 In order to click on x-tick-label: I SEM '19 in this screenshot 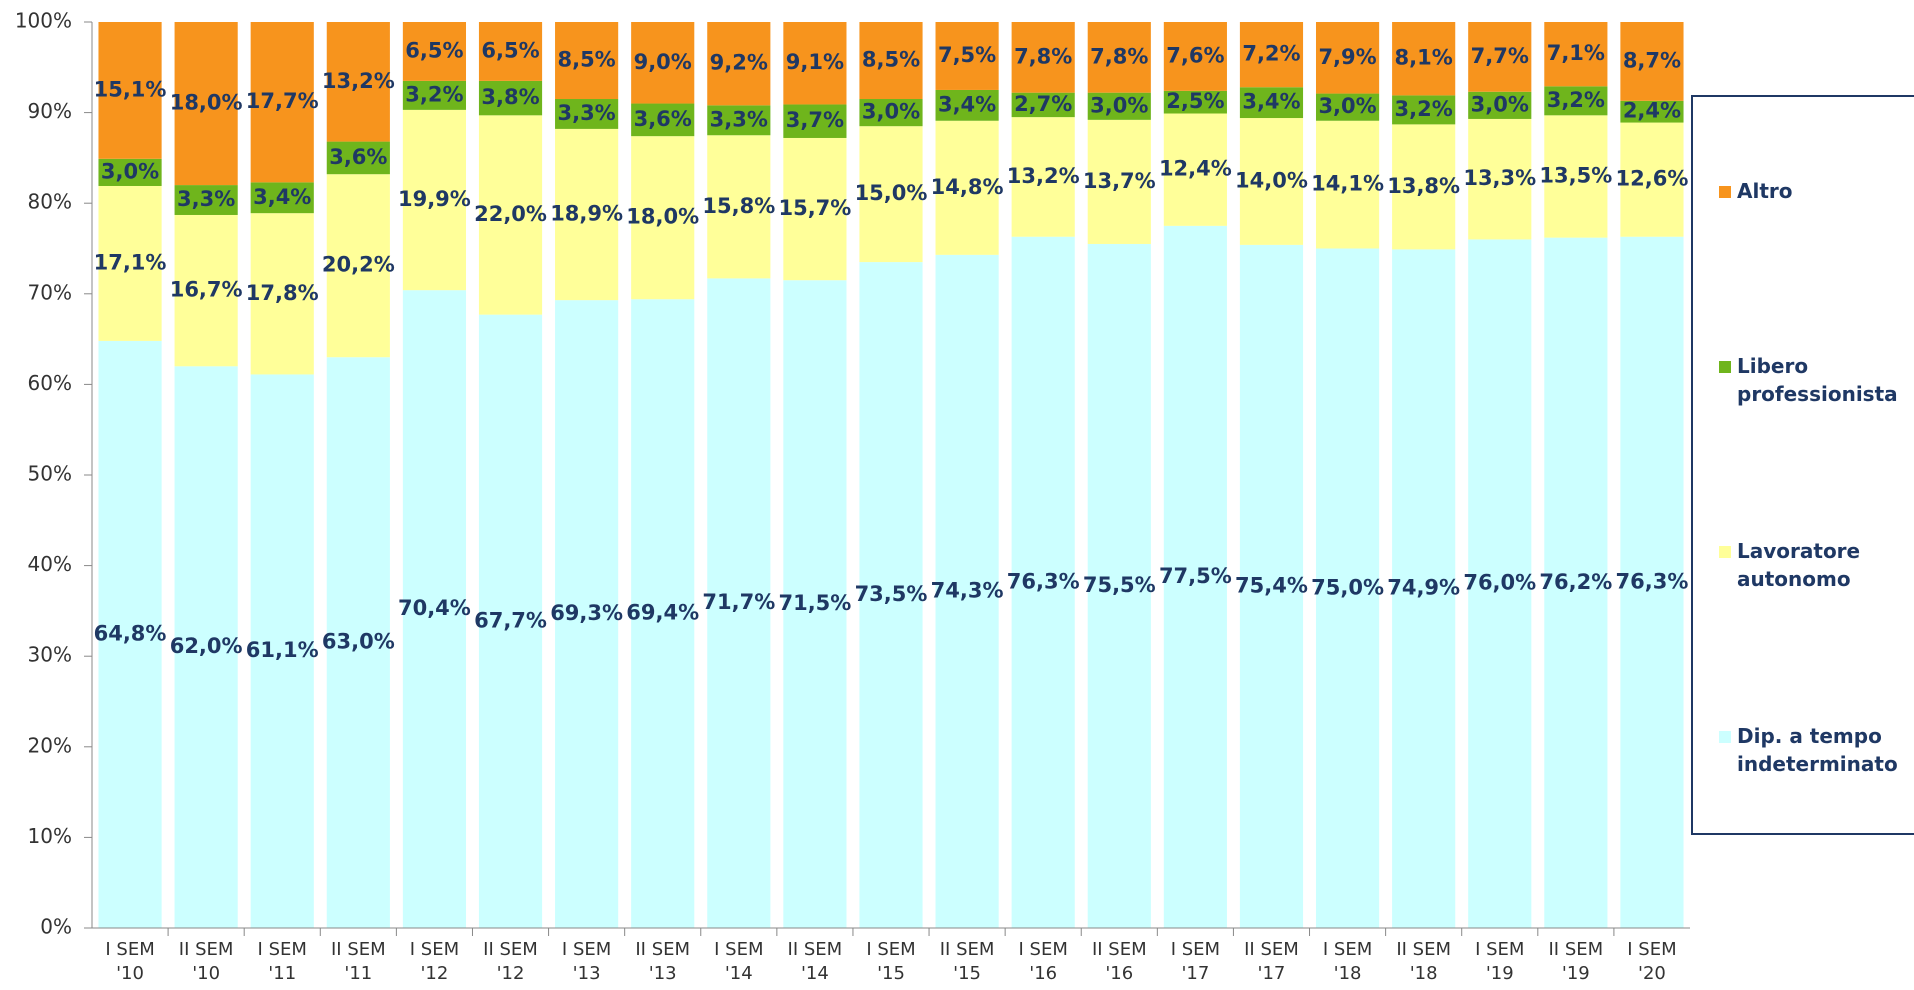, I will do `click(1500, 961)`.